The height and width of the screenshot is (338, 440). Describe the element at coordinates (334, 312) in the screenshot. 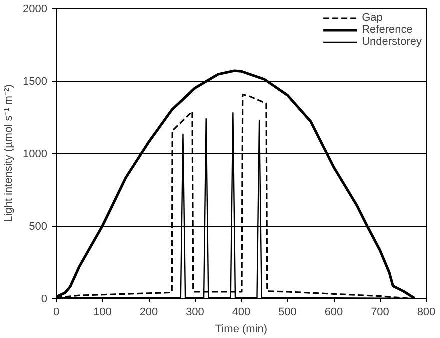

I see `x-tick-label: 600` at that location.